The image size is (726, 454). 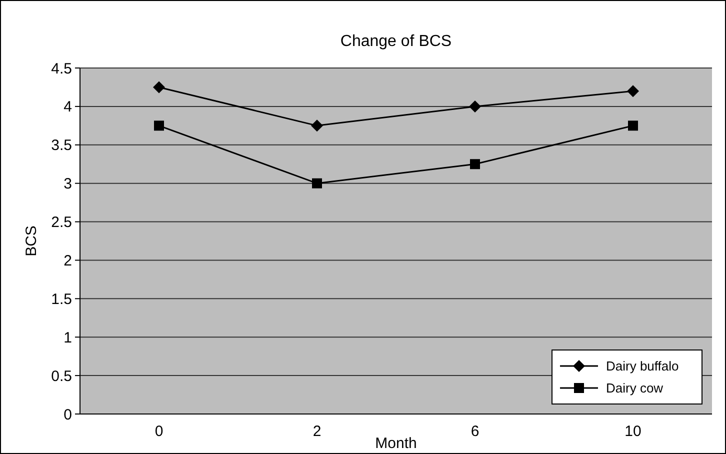 I want to click on y-tick-label: 2.5, so click(x=61, y=223).